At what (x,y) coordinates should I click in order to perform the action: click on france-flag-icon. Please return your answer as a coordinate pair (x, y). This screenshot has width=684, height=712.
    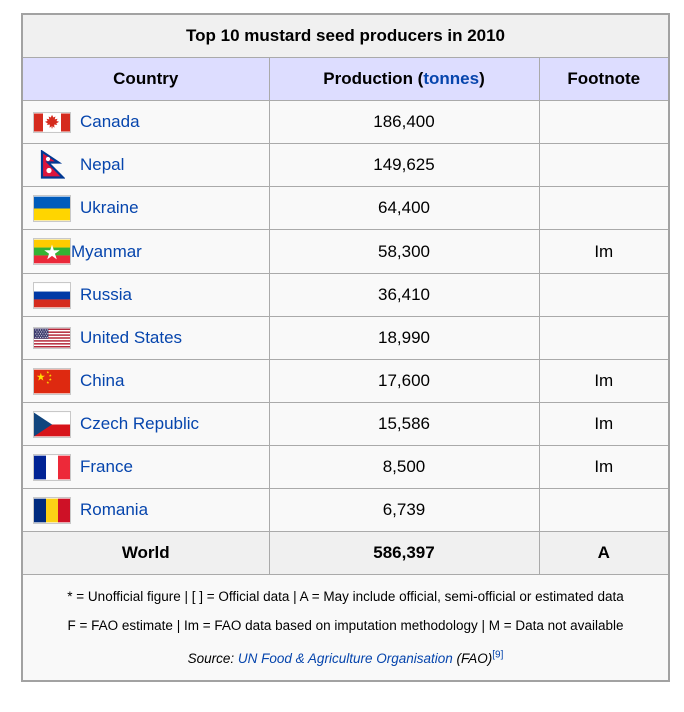
    Looking at the image, I should click on (52, 467).